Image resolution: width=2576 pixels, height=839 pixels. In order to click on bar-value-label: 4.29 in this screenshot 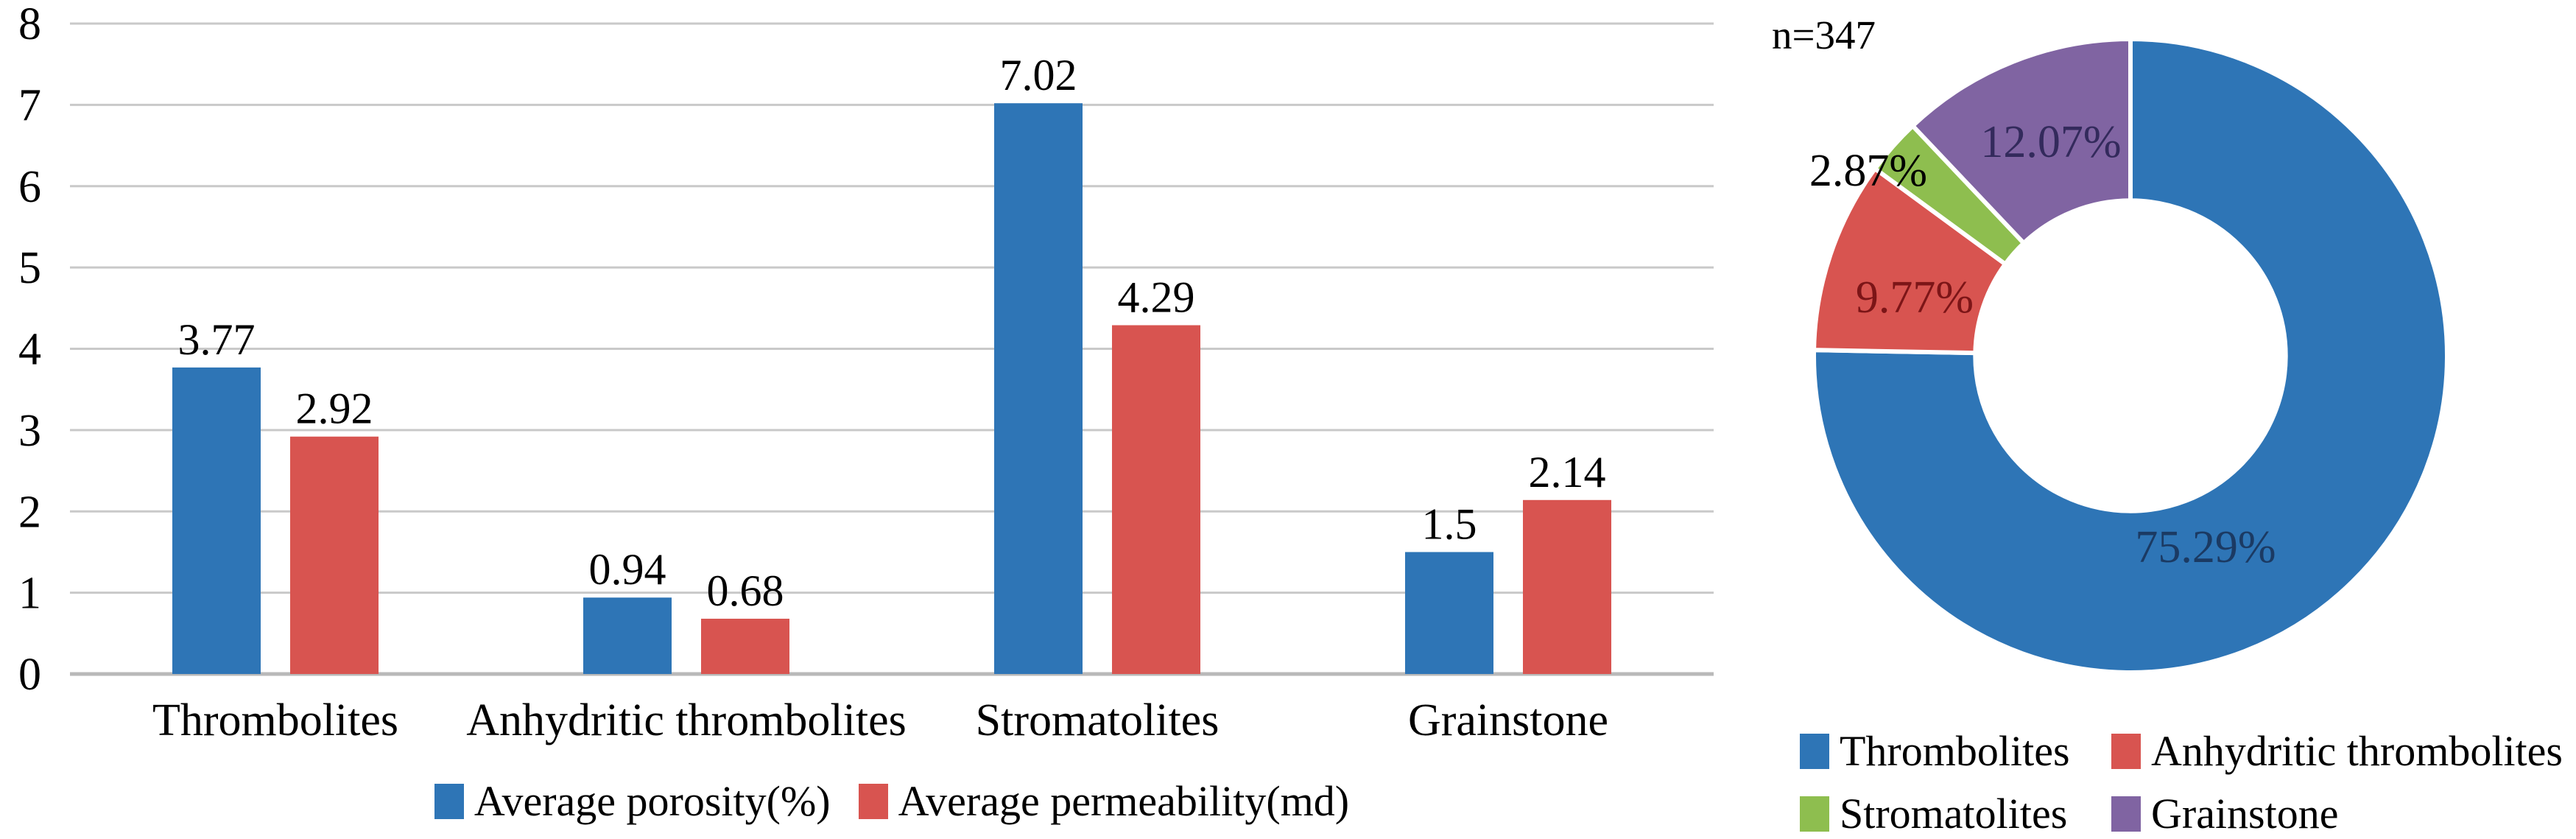, I will do `click(1156, 297)`.